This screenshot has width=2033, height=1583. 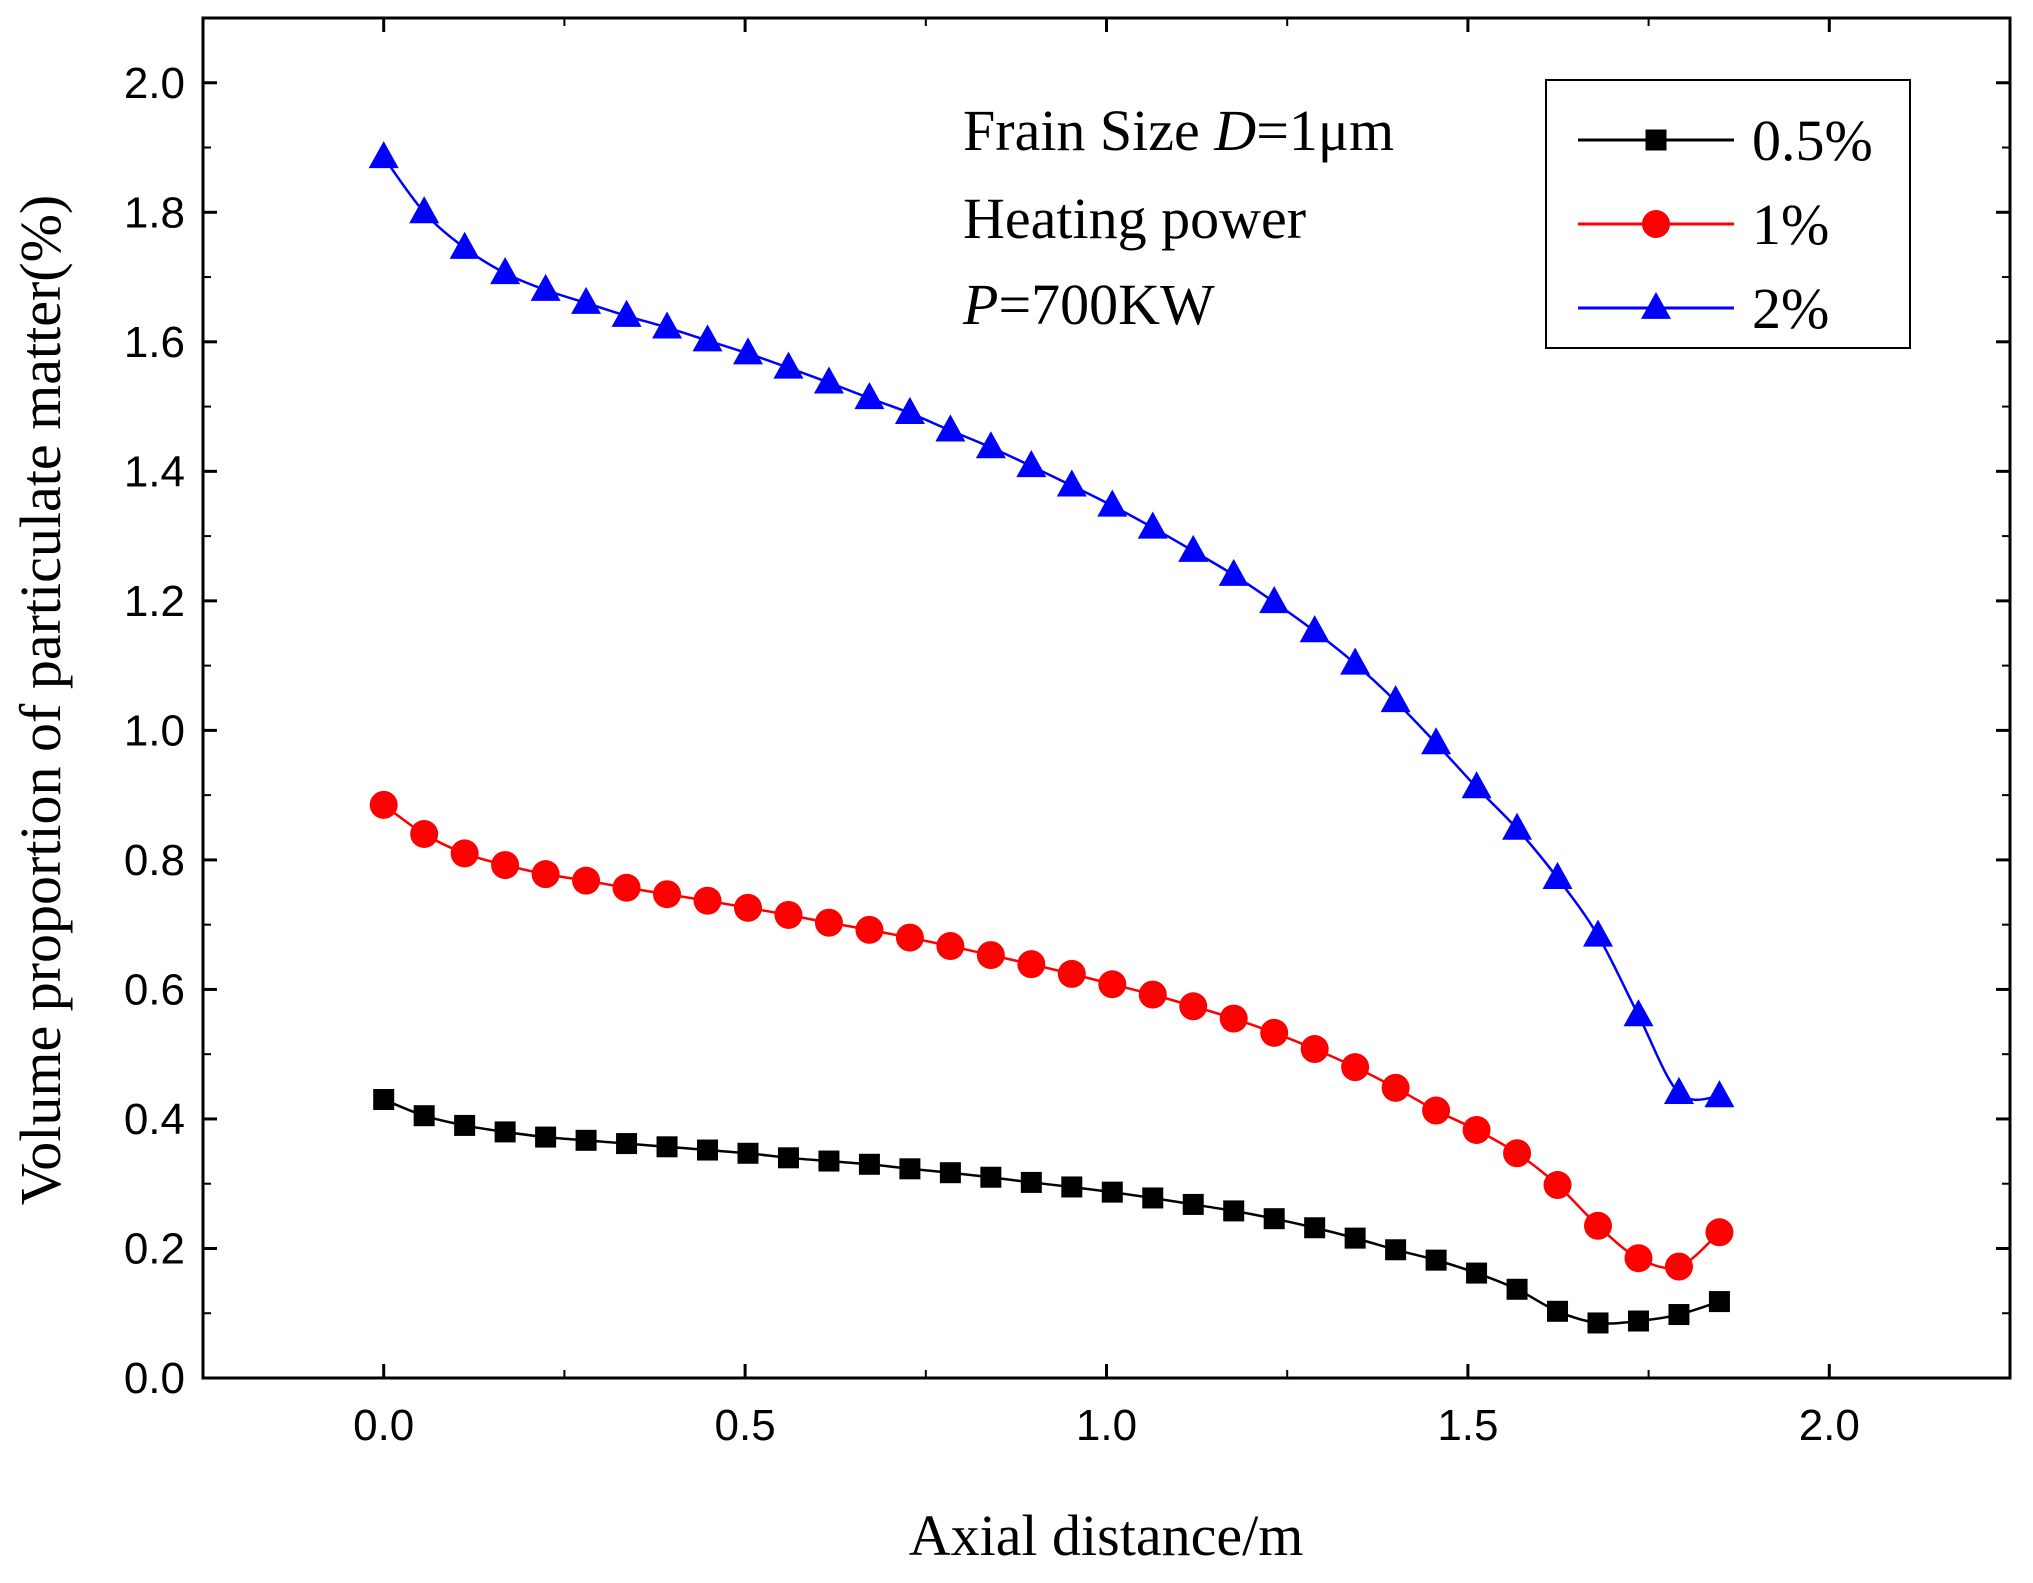 I want to click on legend-label: 1%, so click(x=1790, y=224).